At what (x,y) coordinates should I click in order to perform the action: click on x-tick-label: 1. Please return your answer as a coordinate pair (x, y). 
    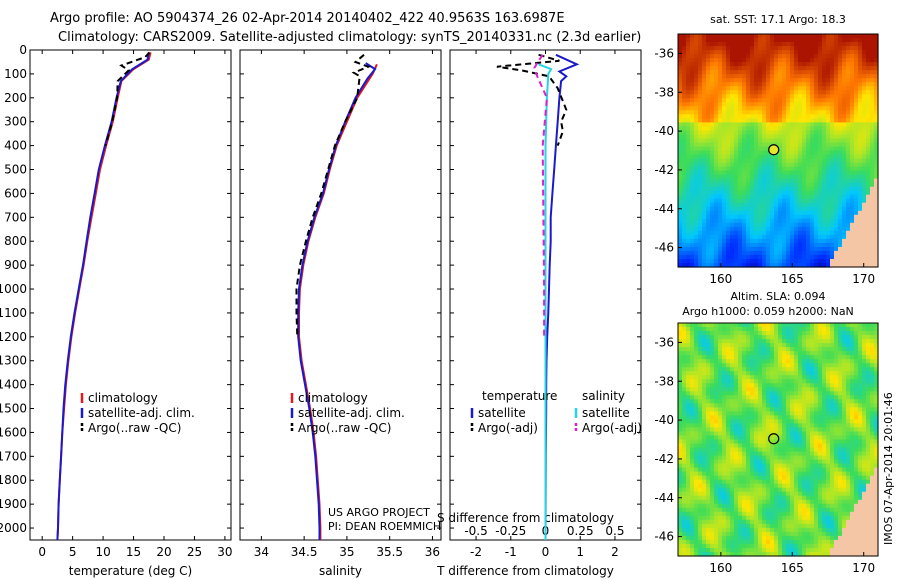
    Looking at the image, I should click on (580, 552).